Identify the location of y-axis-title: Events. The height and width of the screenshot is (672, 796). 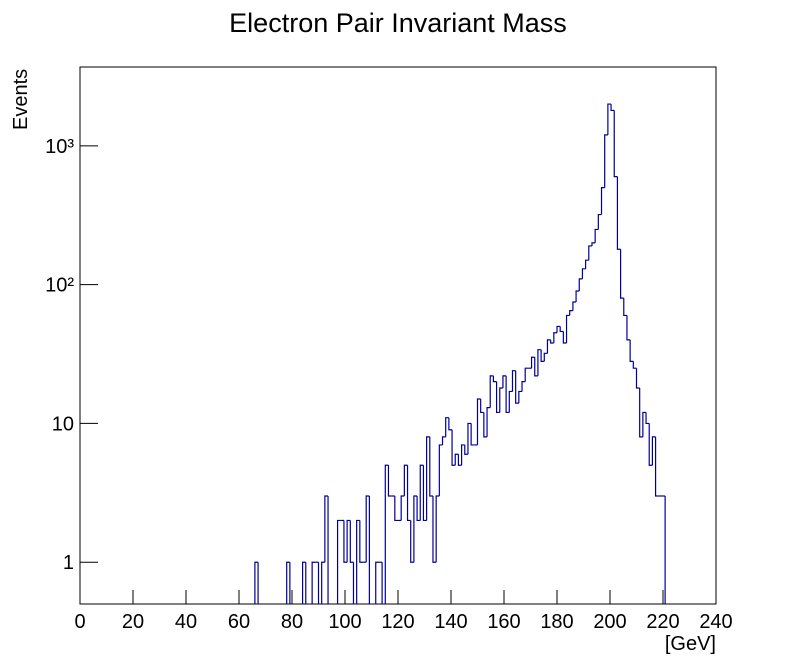
(21, 99).